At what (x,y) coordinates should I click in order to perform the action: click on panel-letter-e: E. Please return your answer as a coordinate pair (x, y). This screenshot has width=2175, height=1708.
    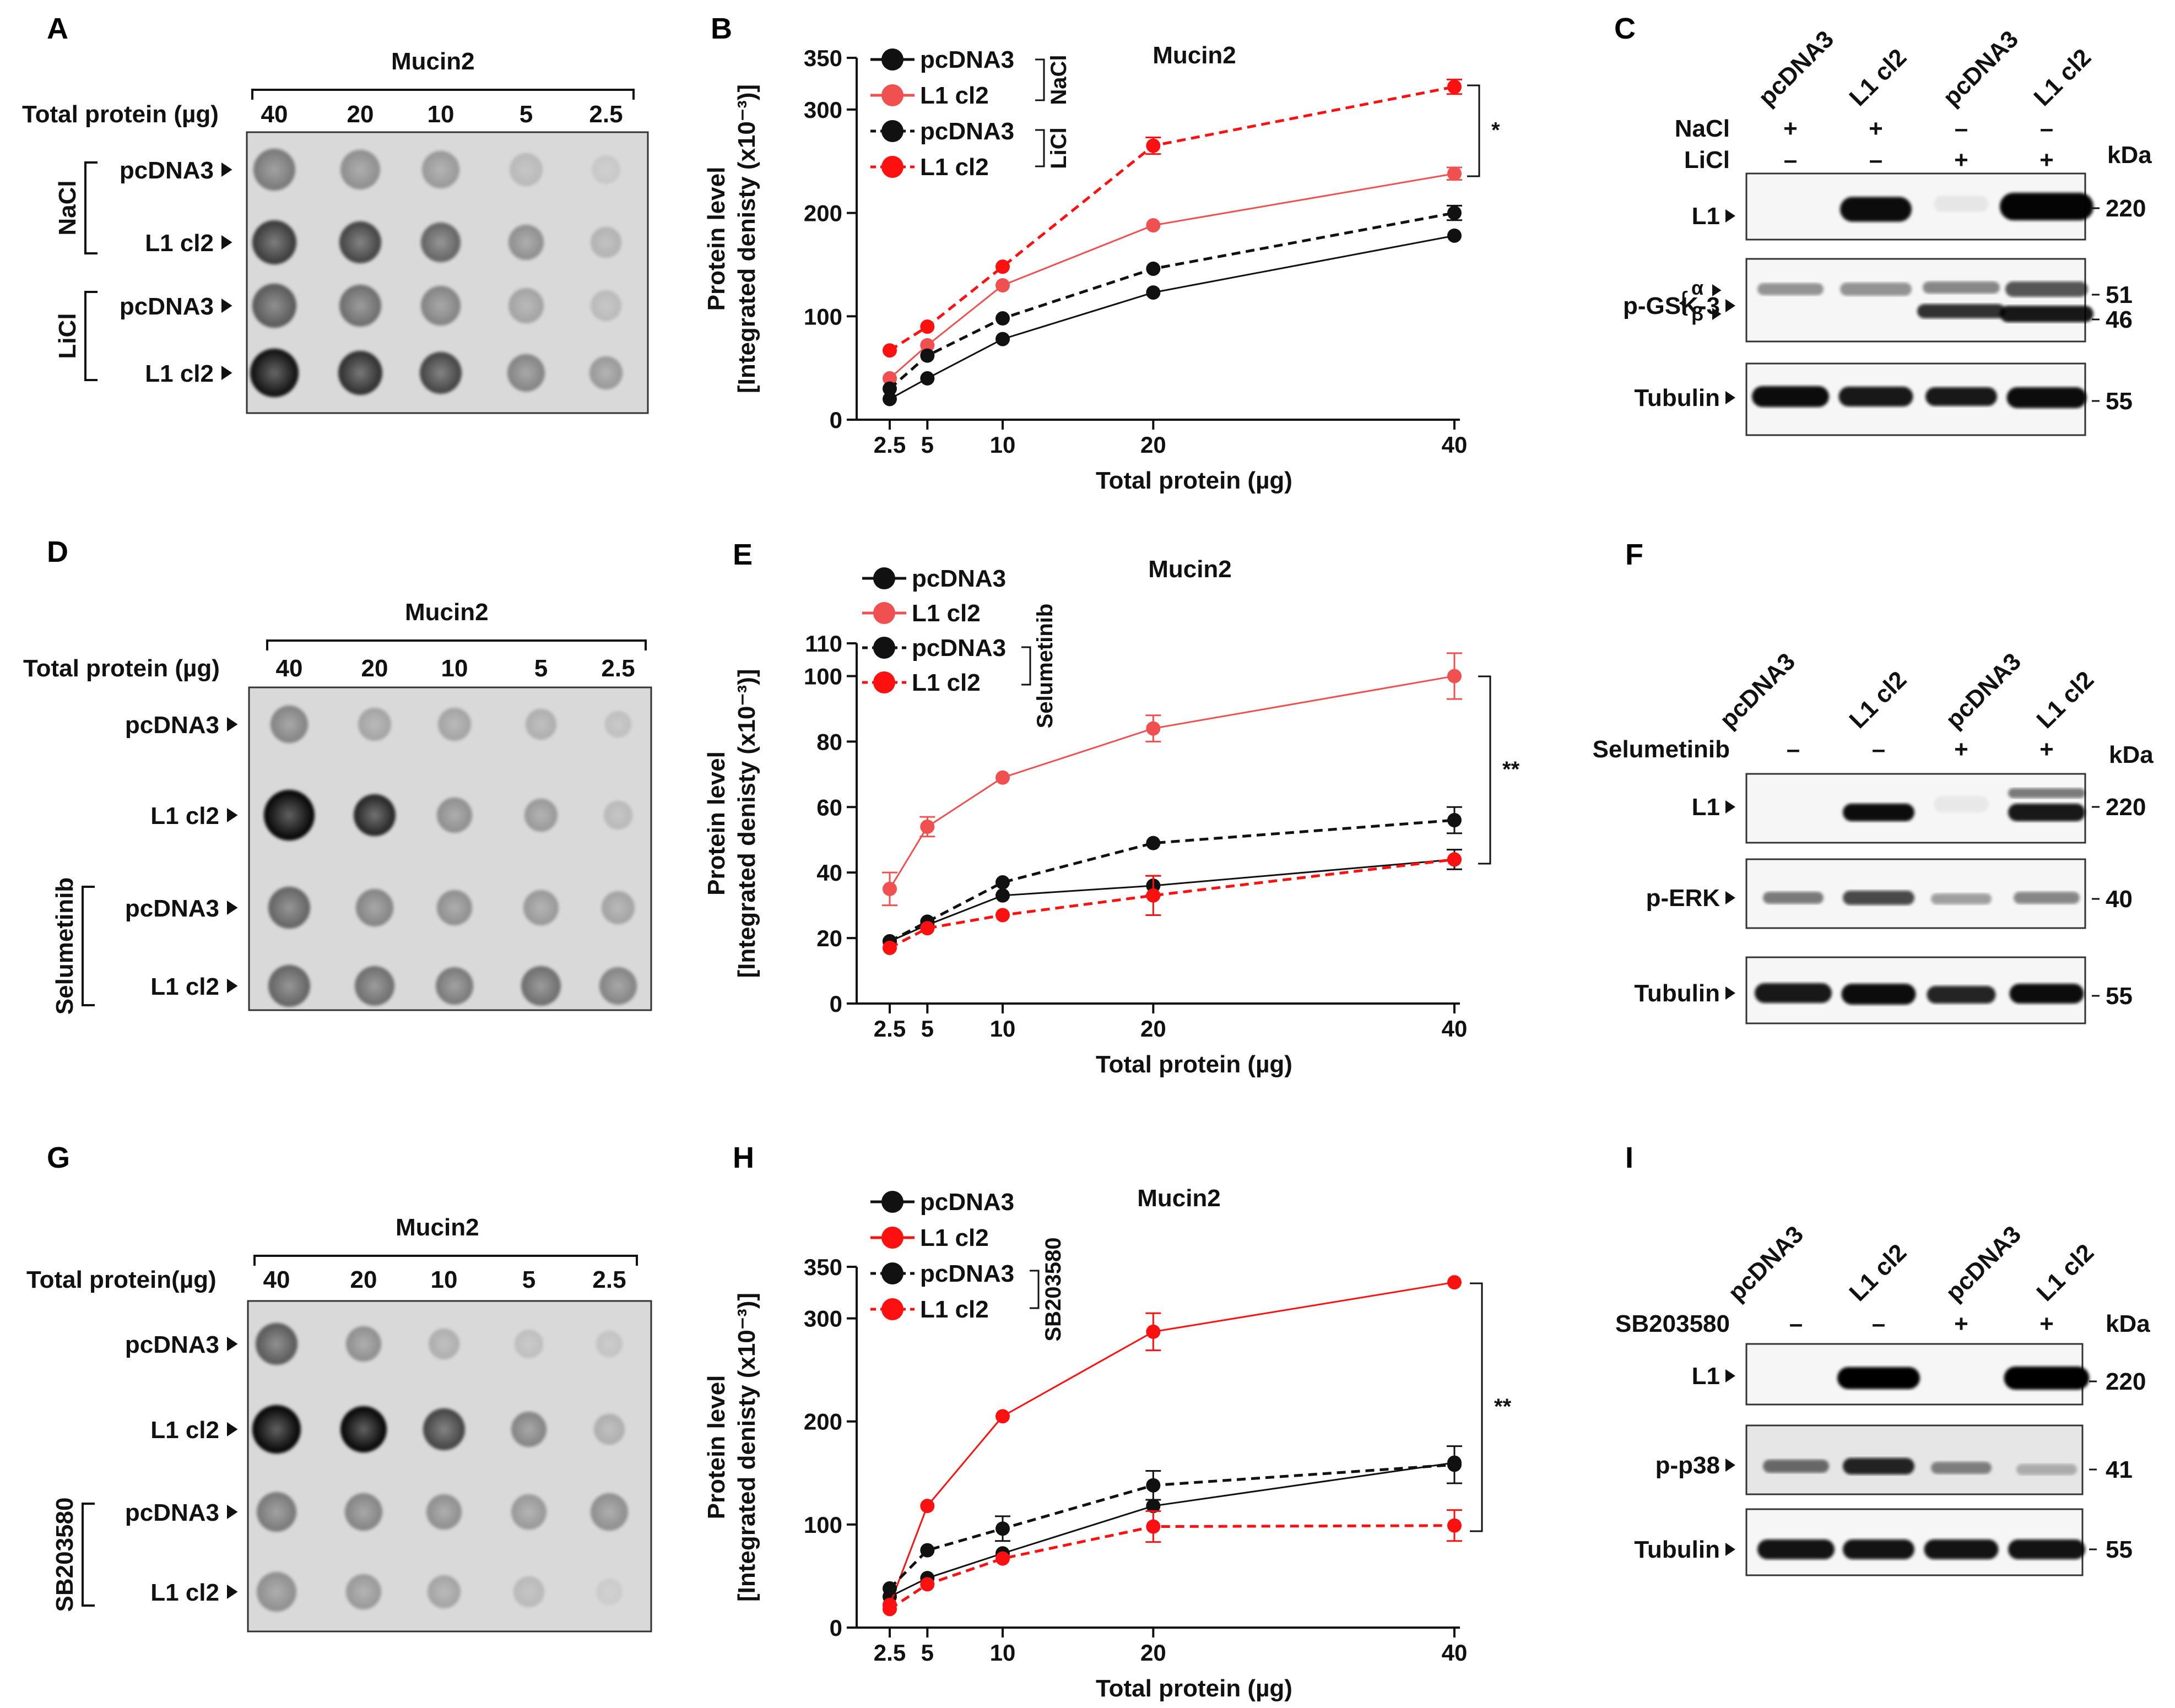
    Looking at the image, I should click on (743, 554).